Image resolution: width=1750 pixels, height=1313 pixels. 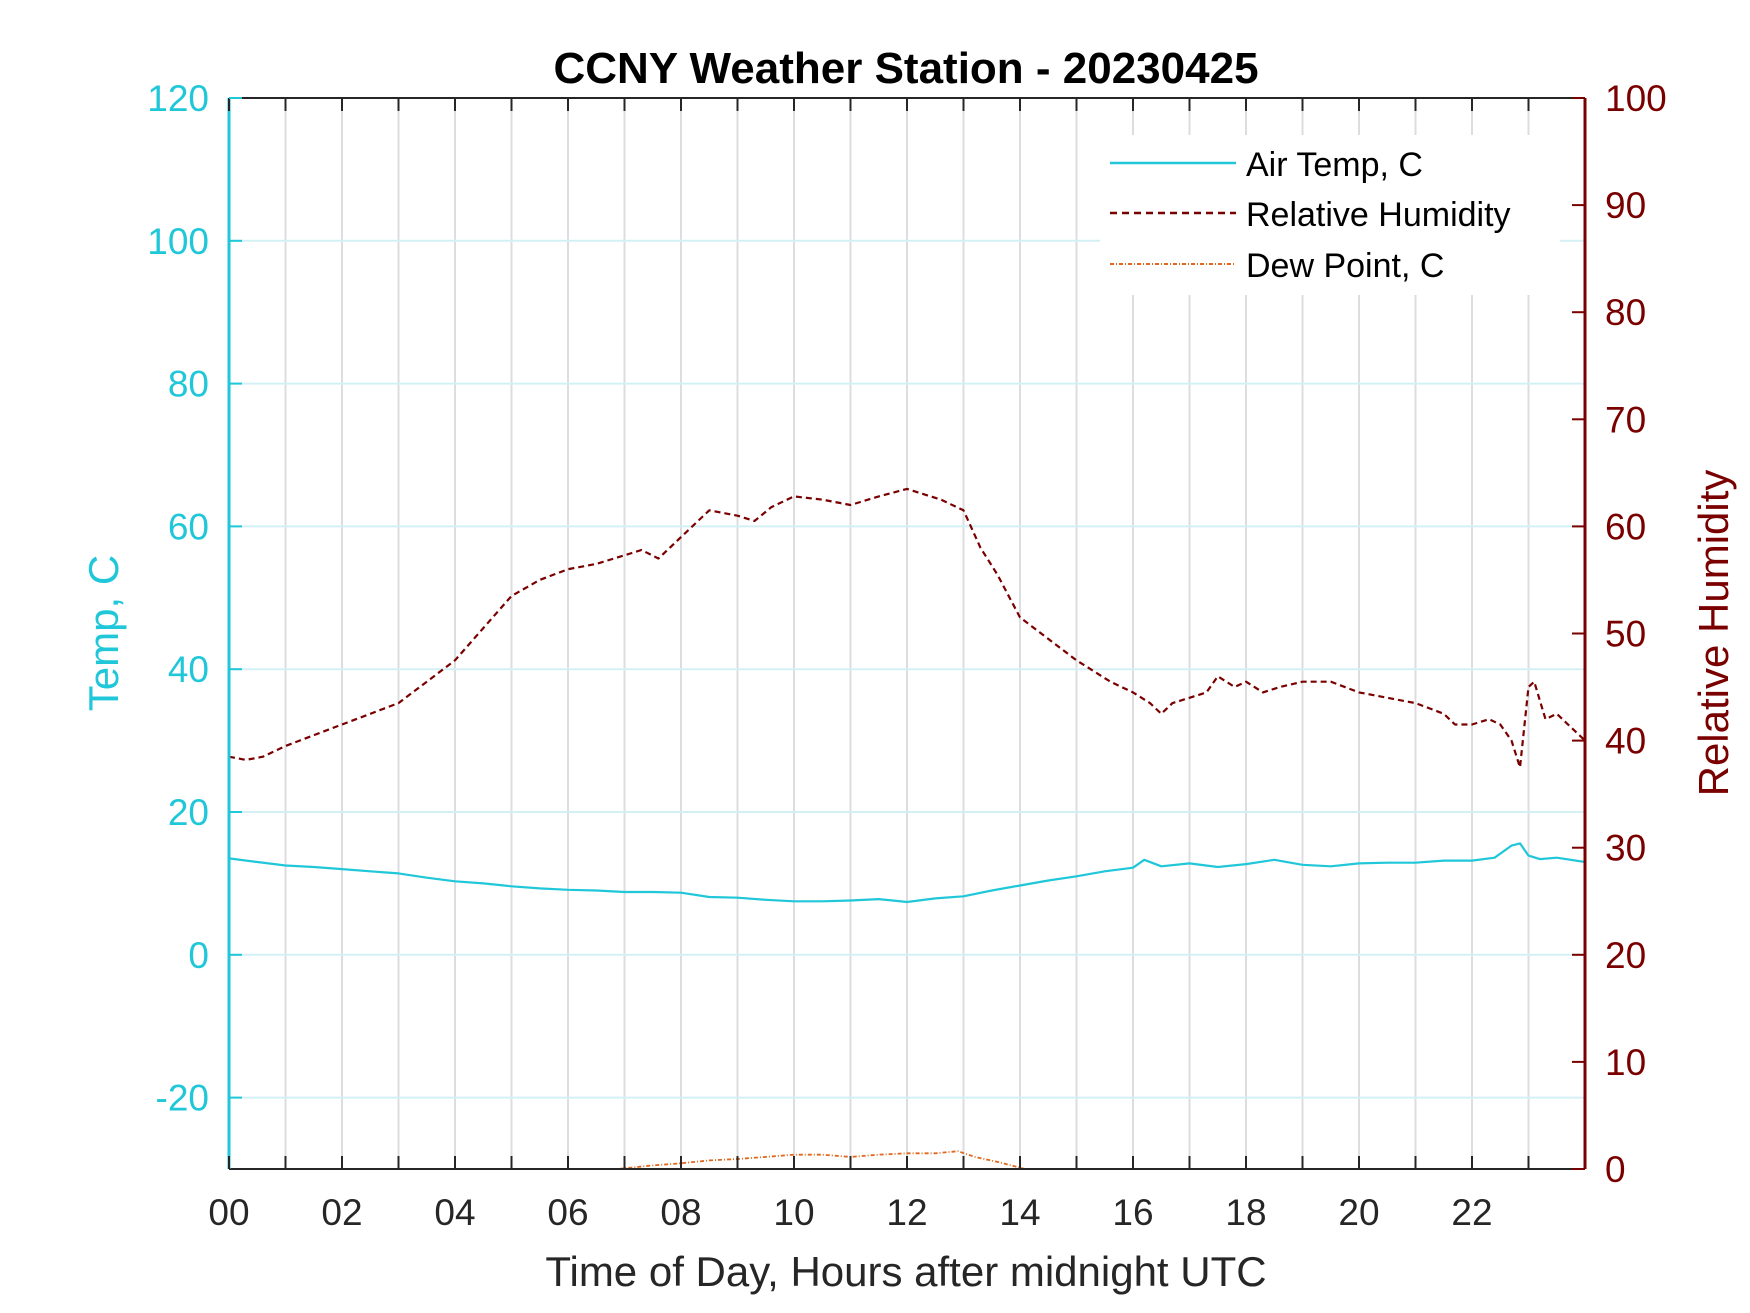 I want to click on y-right-tick-label: 40, so click(x=1625, y=741).